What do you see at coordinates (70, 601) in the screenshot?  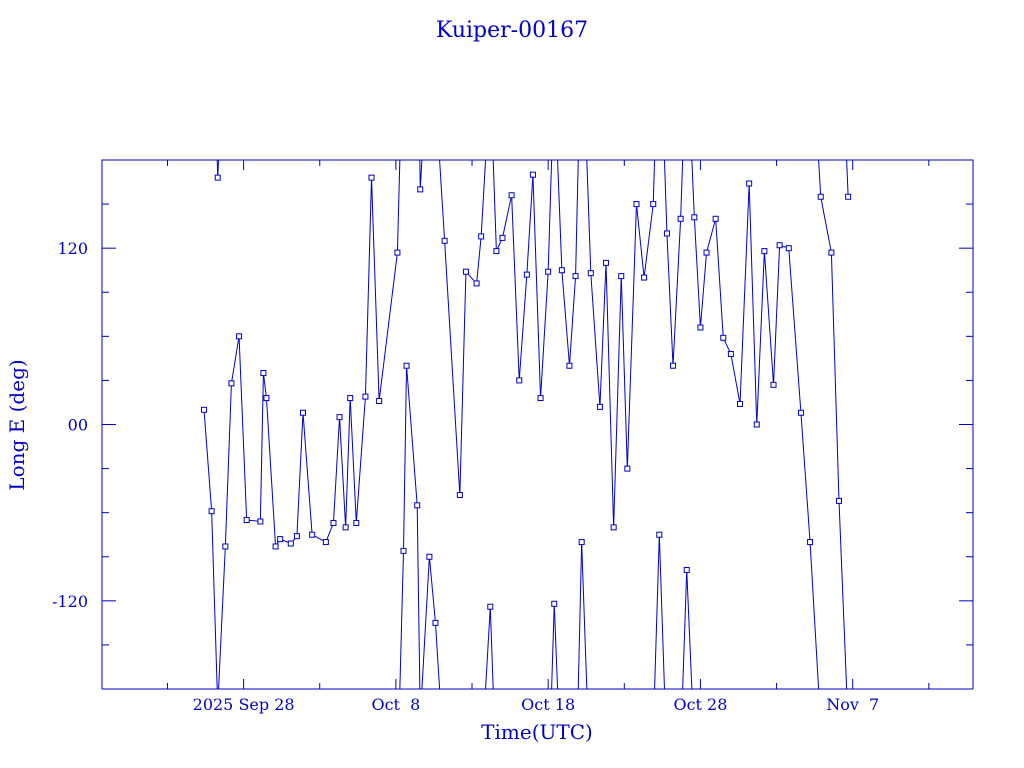 I see `y-tick-label: -120` at bounding box center [70, 601].